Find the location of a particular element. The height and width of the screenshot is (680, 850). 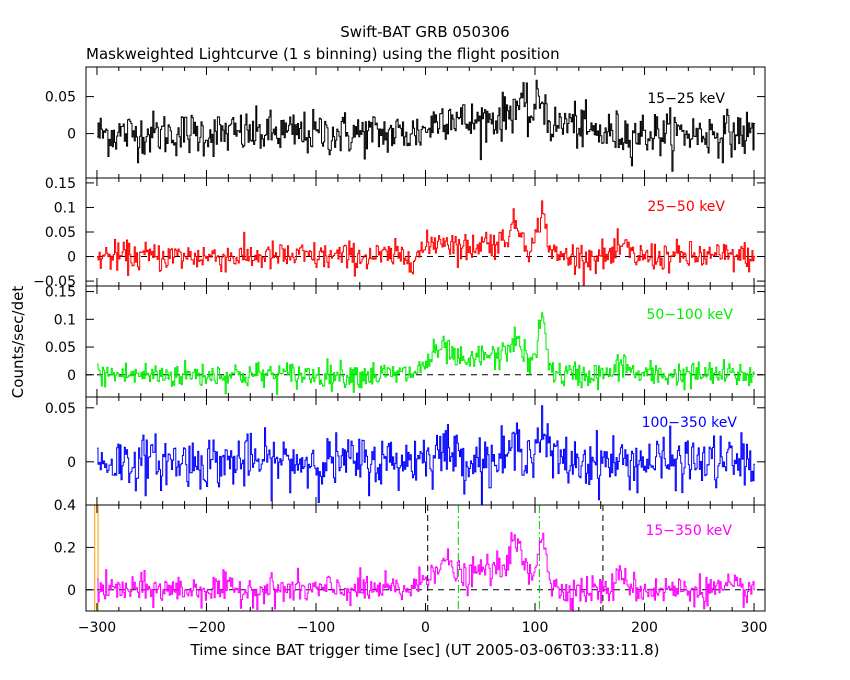

panel-100-350-kev: 0 0.05 100−350 keV is located at coordinates (405, 451).